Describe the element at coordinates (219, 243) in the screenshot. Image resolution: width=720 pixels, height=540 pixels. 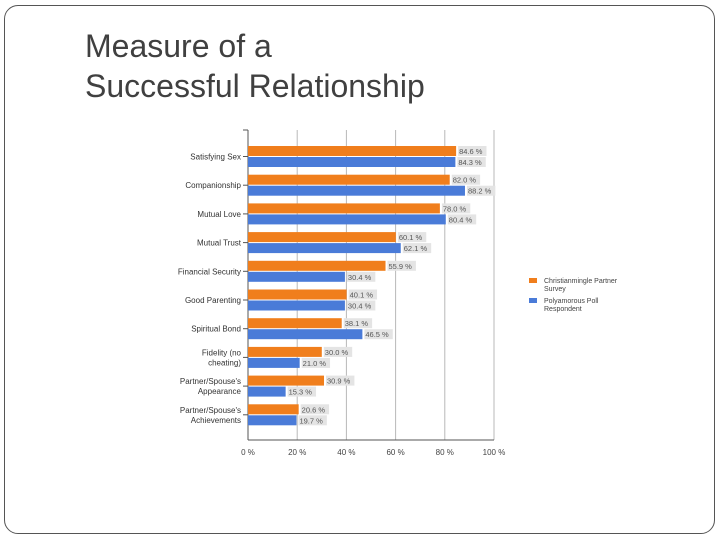
I see `category-label: Mutual Trust` at that location.